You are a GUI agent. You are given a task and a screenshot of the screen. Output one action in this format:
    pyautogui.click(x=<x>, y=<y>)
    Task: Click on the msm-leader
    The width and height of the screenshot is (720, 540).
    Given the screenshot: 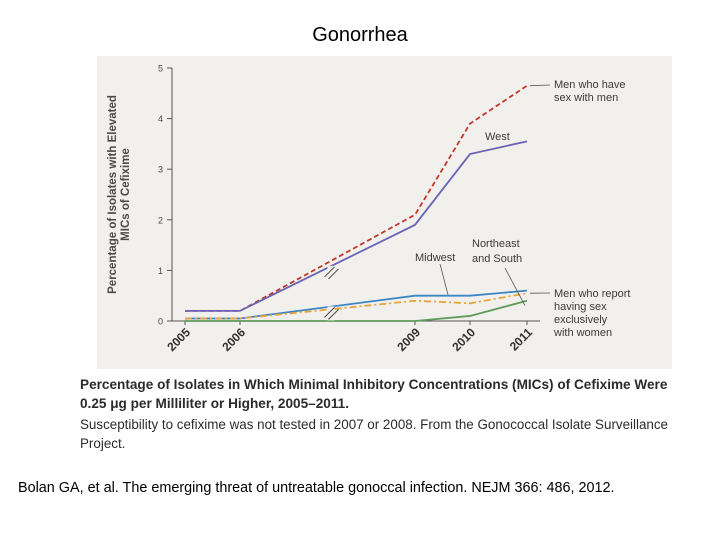 What is the action you would take?
    pyautogui.click(x=540, y=85)
    